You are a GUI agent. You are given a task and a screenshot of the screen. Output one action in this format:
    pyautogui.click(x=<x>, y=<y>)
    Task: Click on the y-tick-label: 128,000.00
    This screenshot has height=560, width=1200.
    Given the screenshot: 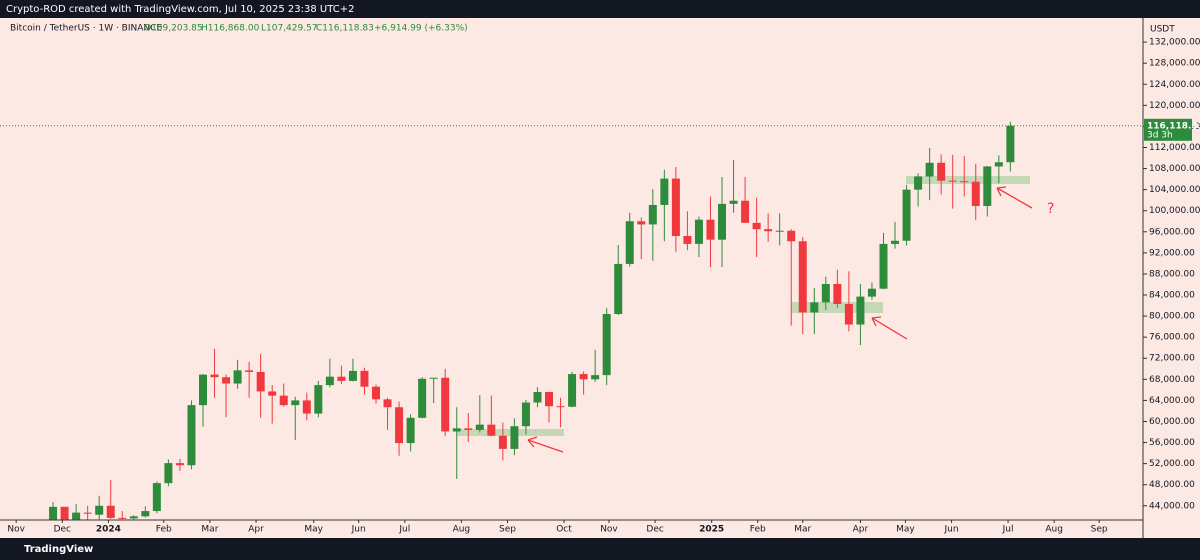 What is the action you would take?
    pyautogui.click(x=1174, y=64)
    